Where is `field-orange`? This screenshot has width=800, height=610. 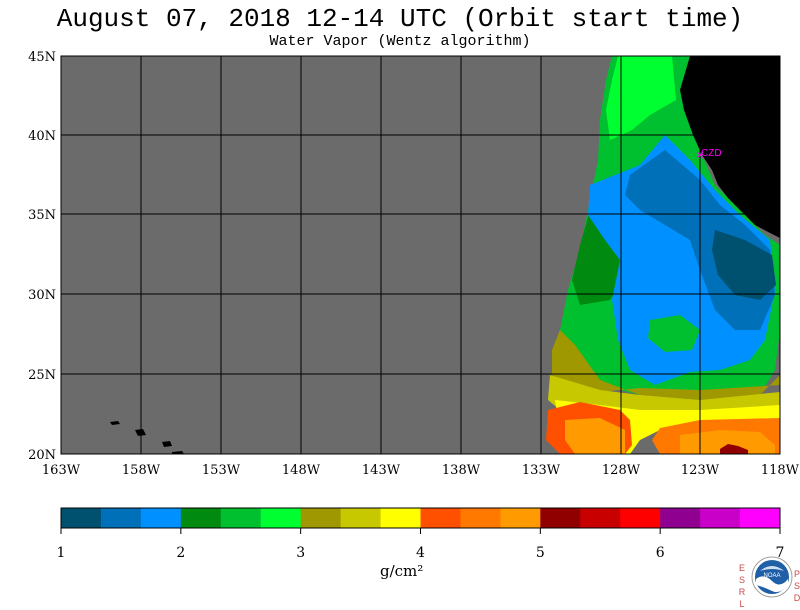 field-orange is located at coordinates (595, 436).